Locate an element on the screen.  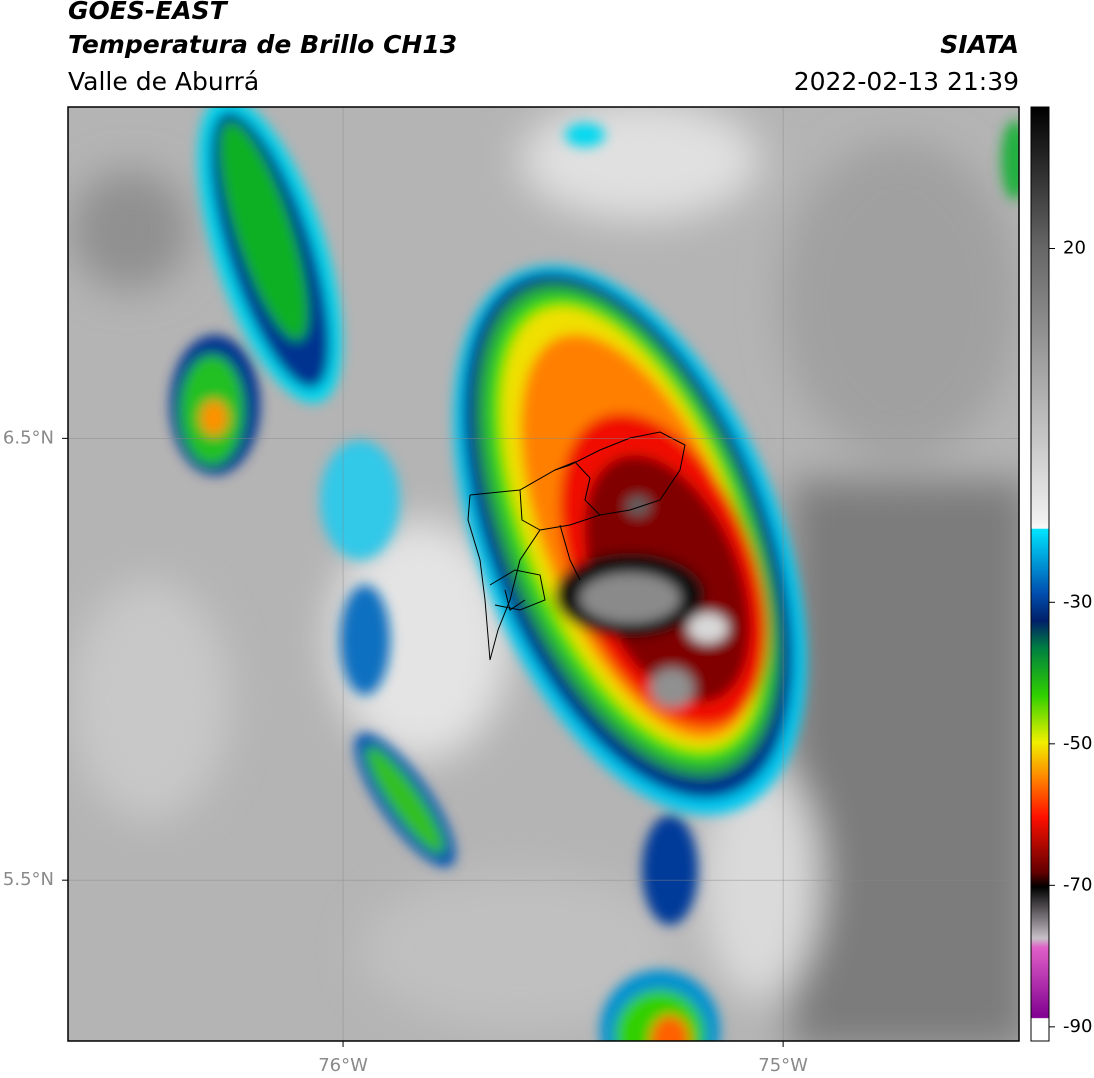
x-tick-label: 76°W is located at coordinates (343, 1065).